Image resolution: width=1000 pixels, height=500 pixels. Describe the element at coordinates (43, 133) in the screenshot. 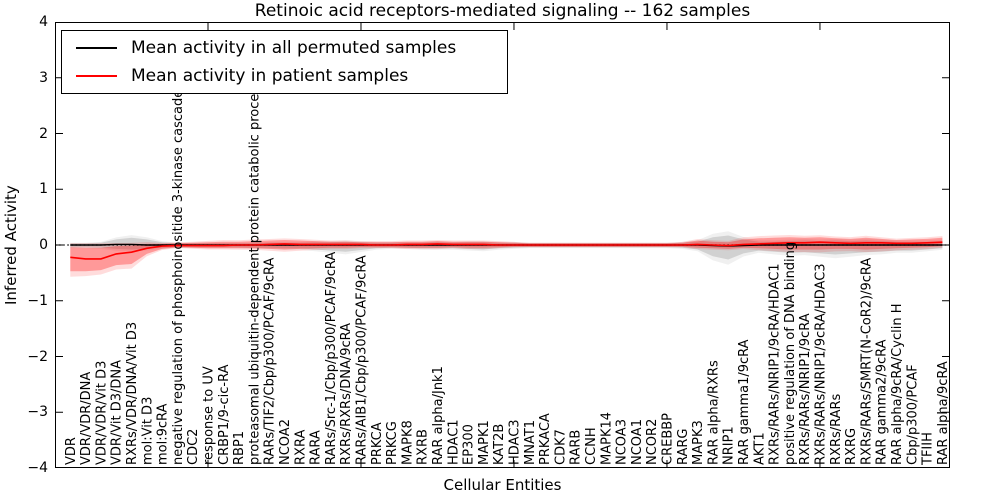

I see `y-tick-label: 2` at that location.